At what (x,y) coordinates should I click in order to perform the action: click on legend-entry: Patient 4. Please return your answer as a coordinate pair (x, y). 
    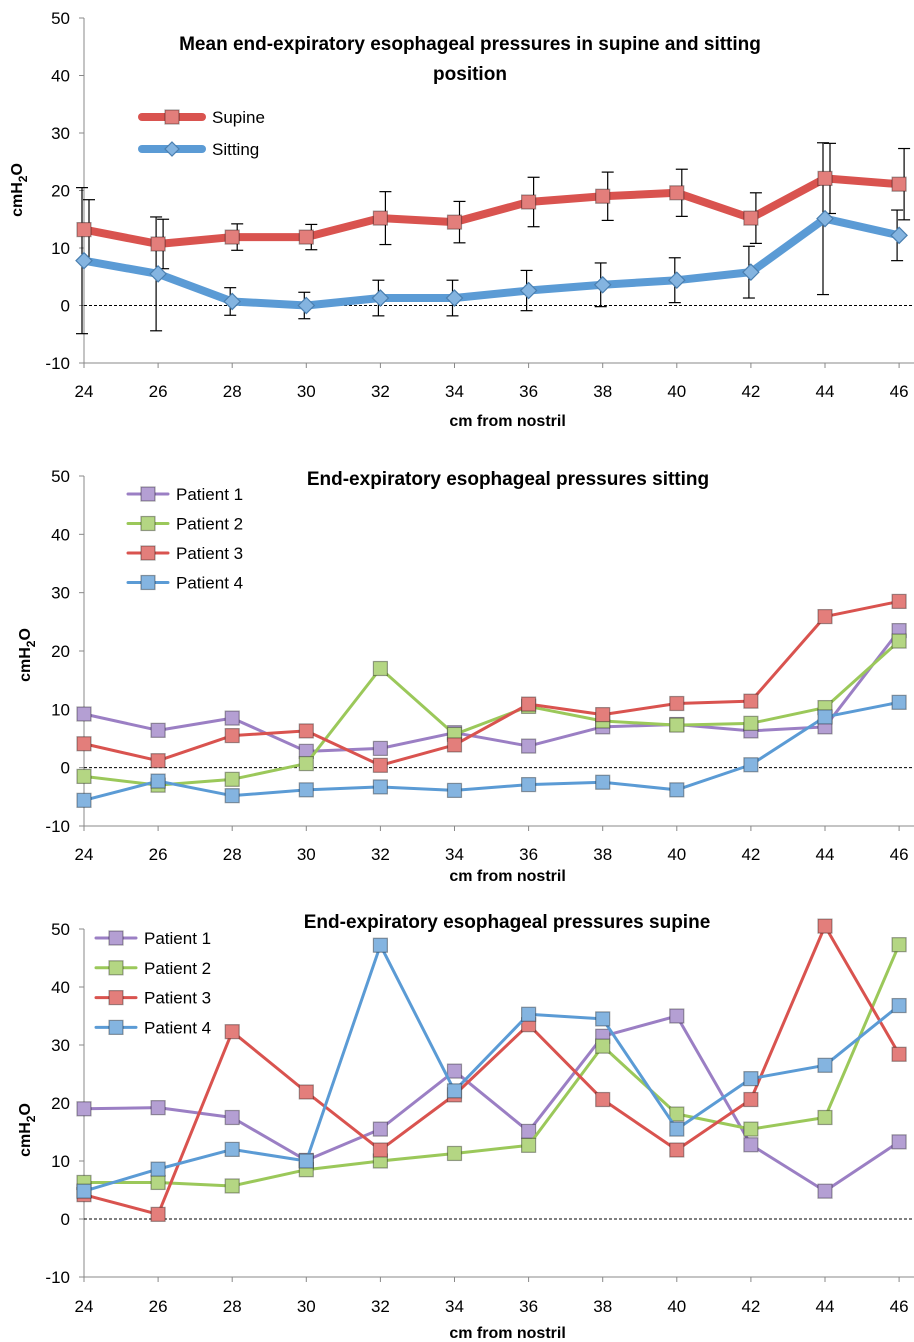
    Looking at the image, I should click on (184, 583).